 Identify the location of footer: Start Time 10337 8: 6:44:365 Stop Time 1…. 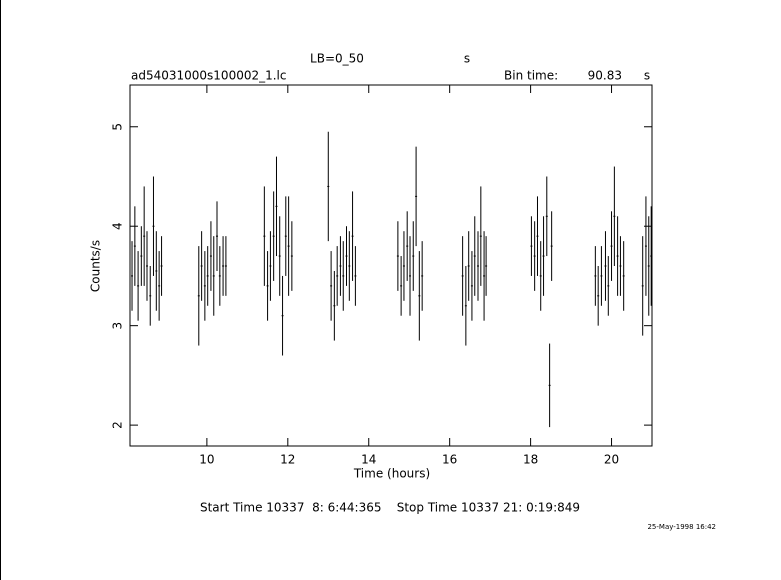
(390, 508).